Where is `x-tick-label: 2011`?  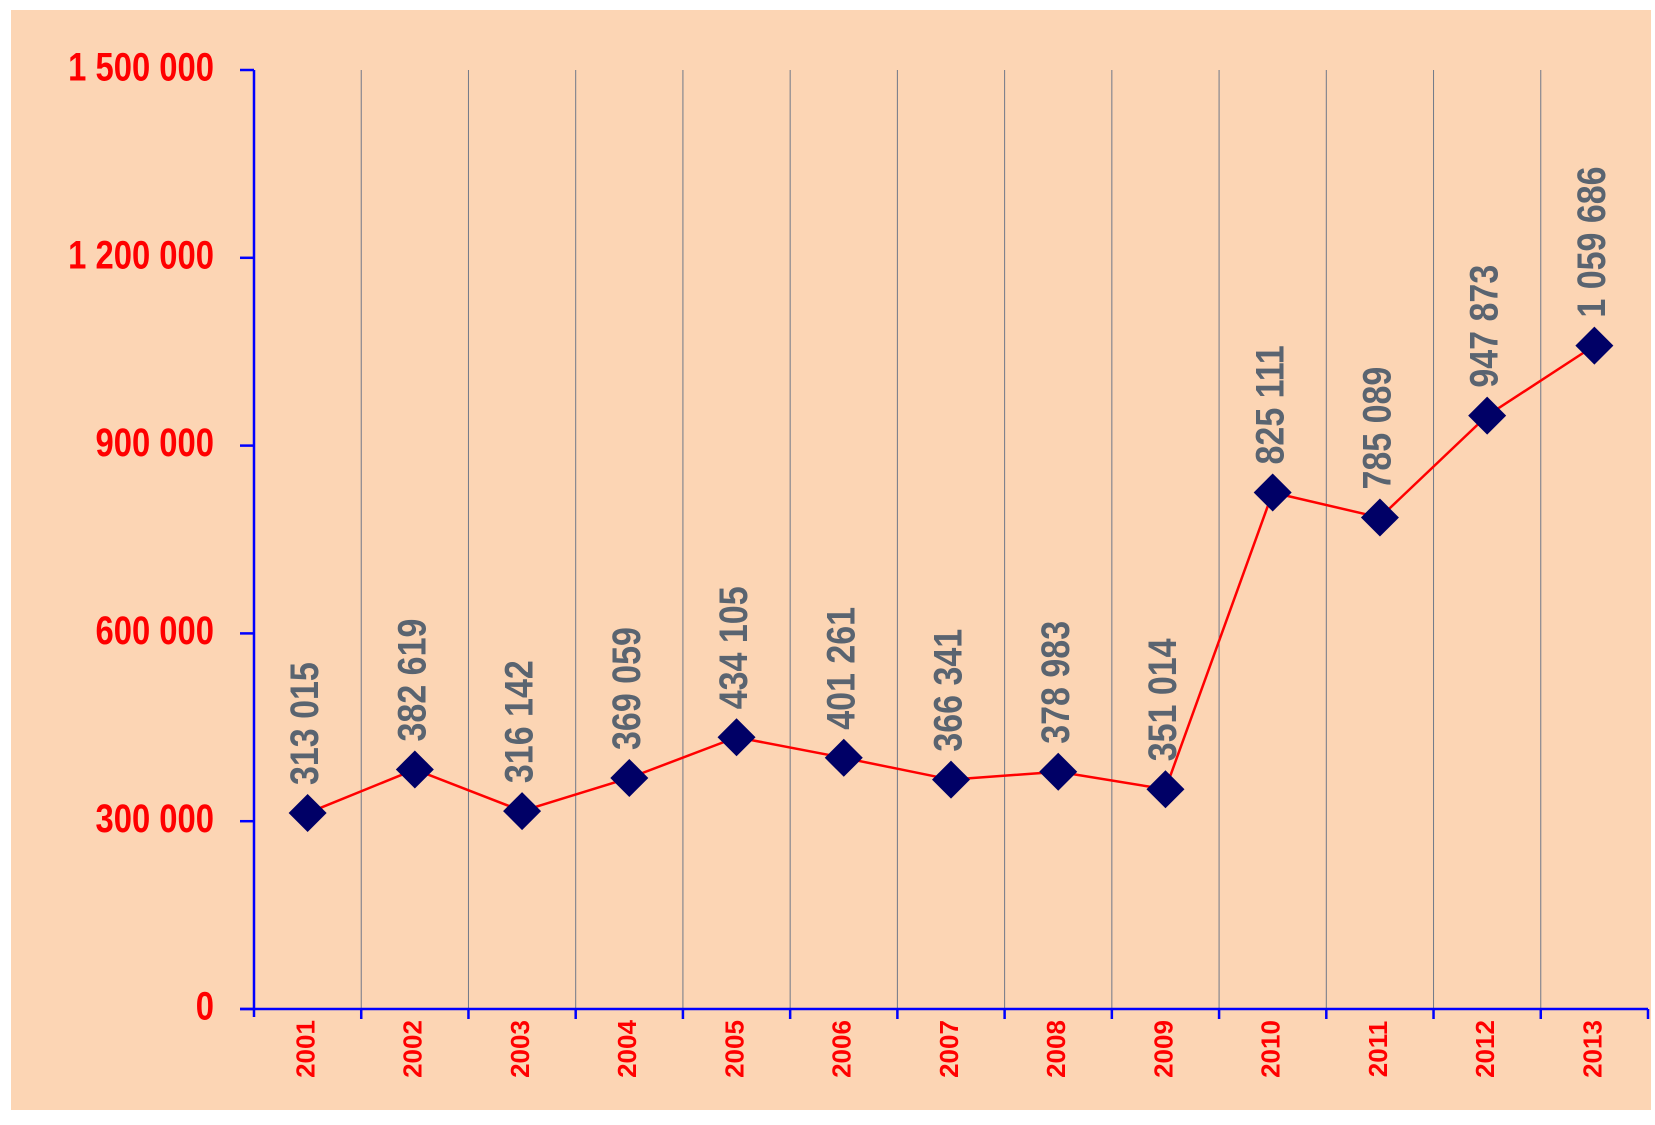
x-tick-label: 2011 is located at coordinates (1378, 1049).